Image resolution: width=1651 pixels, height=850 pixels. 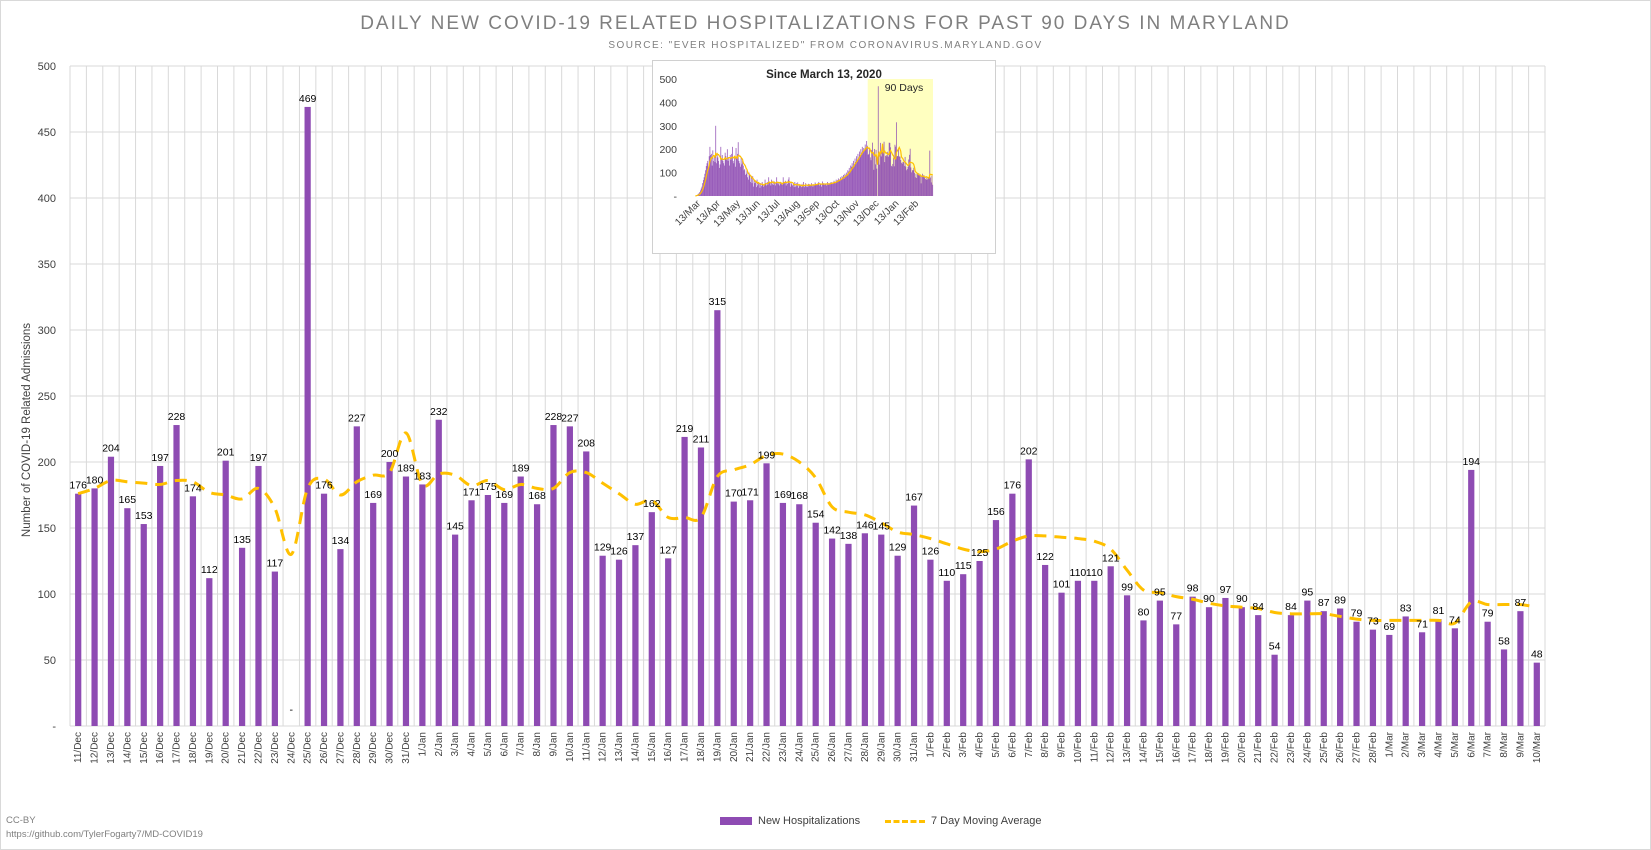 What do you see at coordinates (226, 748) in the screenshot?
I see `x-tick-label: 20/Dec` at bounding box center [226, 748].